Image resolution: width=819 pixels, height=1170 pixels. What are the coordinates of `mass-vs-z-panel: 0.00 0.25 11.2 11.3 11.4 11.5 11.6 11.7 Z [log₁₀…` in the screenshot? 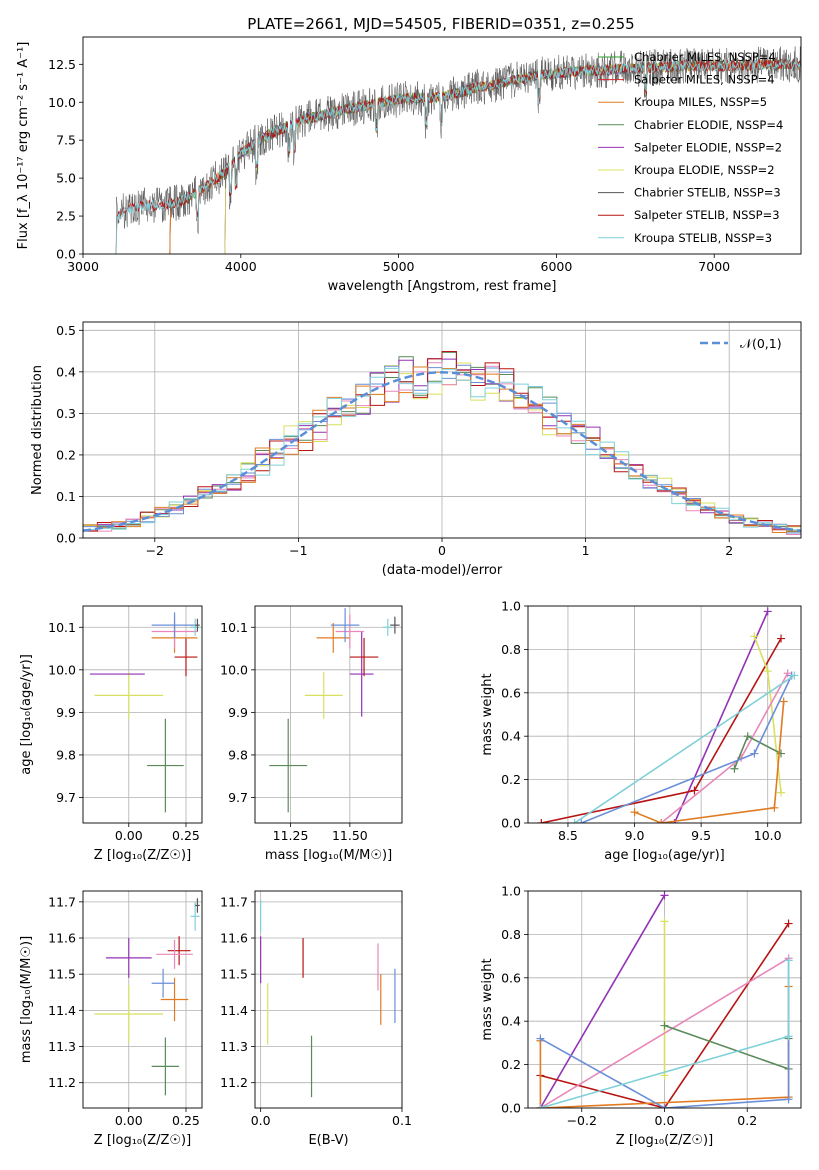 It's located at (111, 1019).